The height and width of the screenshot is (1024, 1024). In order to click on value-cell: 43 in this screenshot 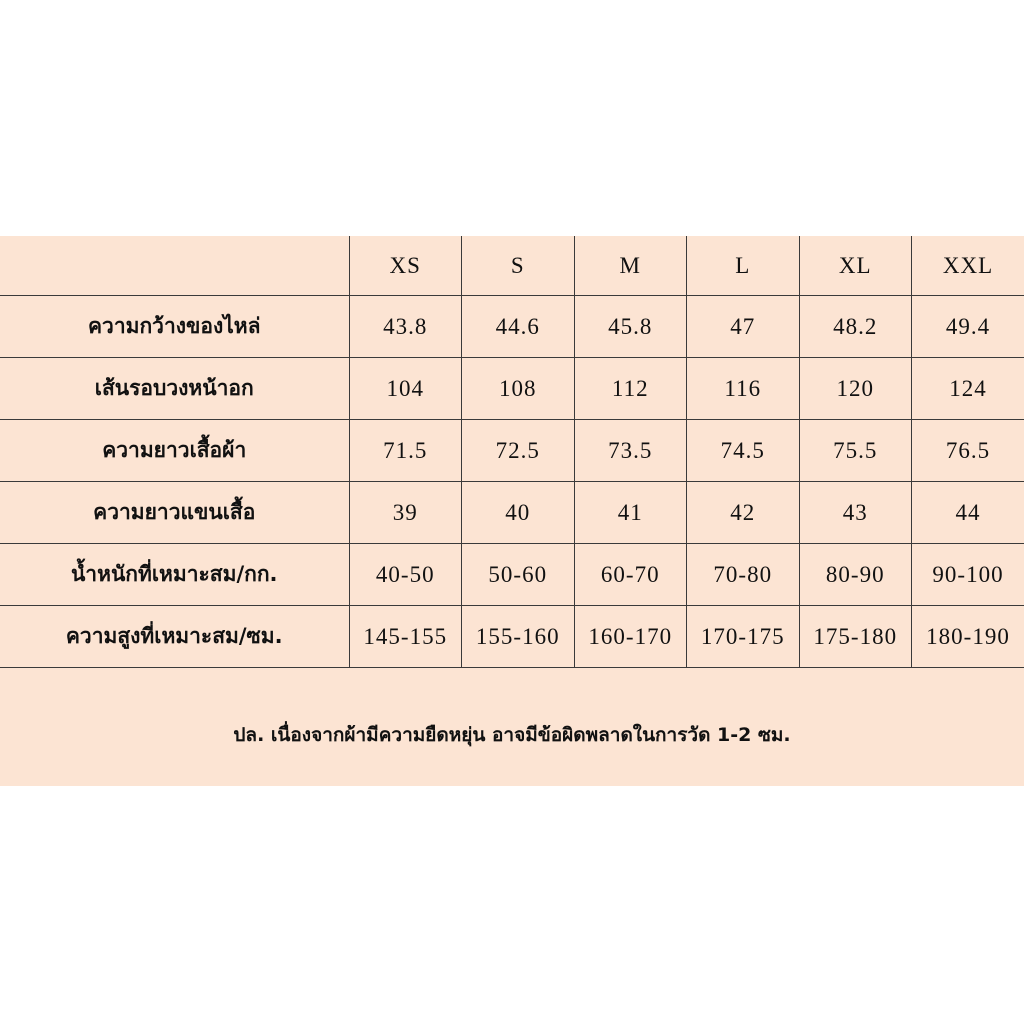, I will do `click(855, 512)`.